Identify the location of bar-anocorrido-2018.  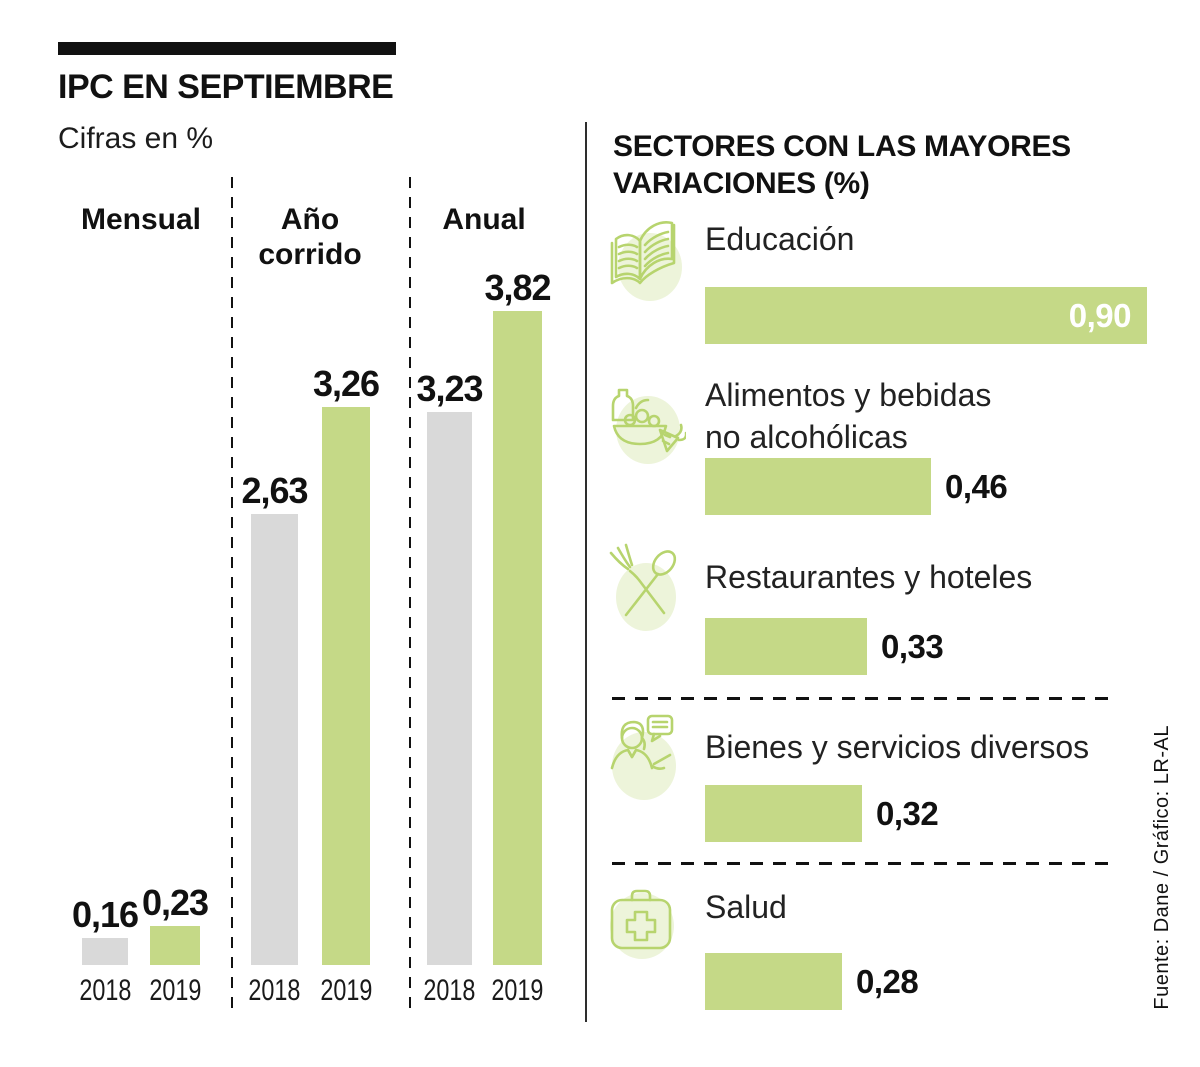
(274, 739).